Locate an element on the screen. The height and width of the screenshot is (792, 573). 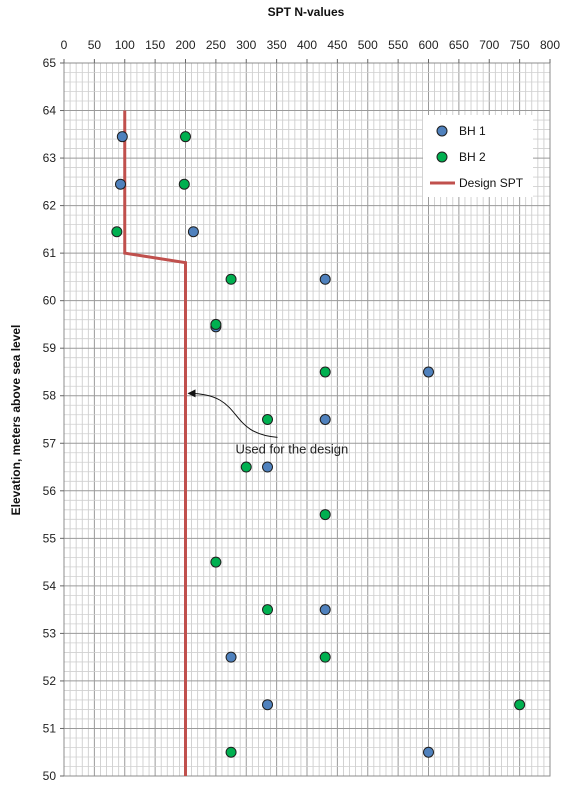
annotation-arrow is located at coordinates (232, 413).